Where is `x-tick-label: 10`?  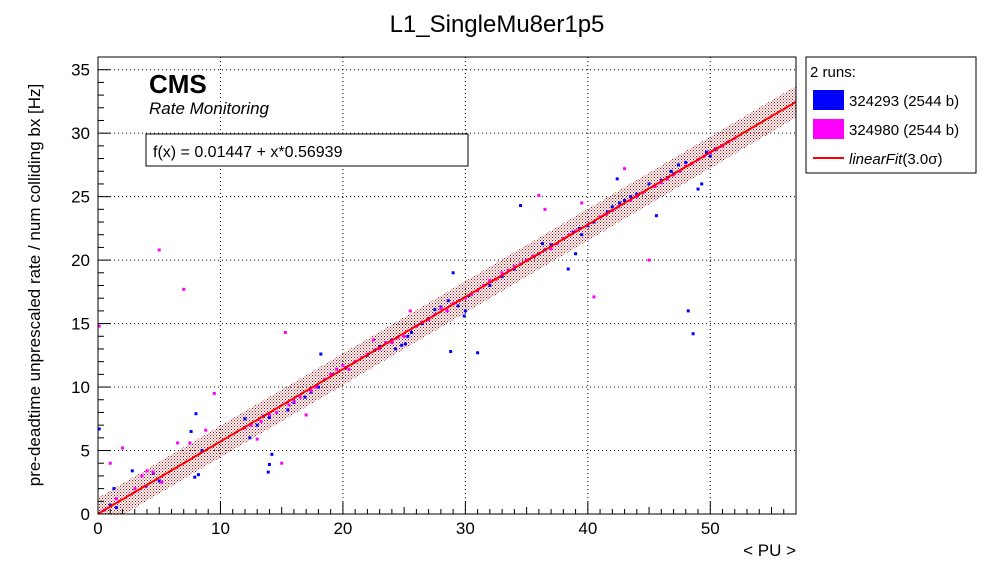 x-tick-label: 10 is located at coordinates (220, 528).